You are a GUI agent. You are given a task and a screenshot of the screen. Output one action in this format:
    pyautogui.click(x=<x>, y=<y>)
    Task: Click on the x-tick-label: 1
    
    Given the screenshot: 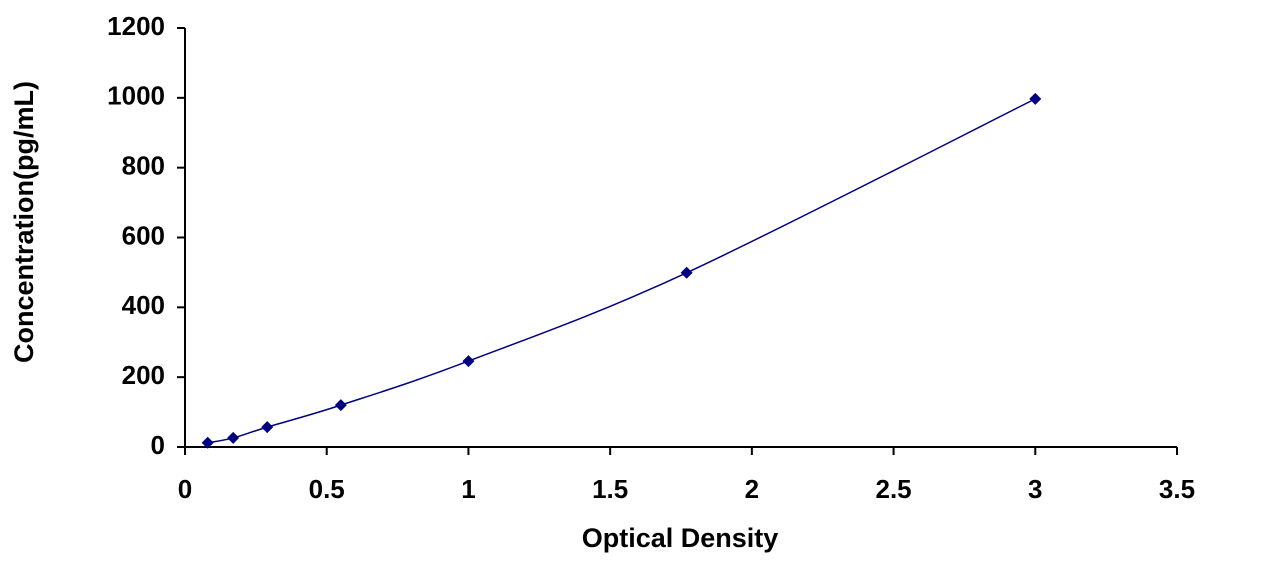 What is the action you would take?
    pyautogui.click(x=468, y=489)
    